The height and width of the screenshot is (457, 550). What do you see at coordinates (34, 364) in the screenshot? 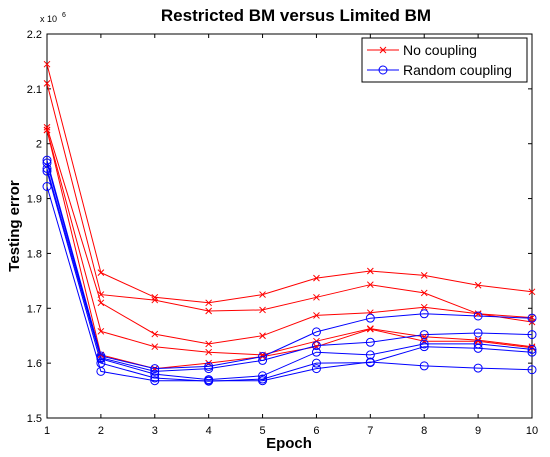
I see `y-tick-label: 1.6` at bounding box center [34, 364].